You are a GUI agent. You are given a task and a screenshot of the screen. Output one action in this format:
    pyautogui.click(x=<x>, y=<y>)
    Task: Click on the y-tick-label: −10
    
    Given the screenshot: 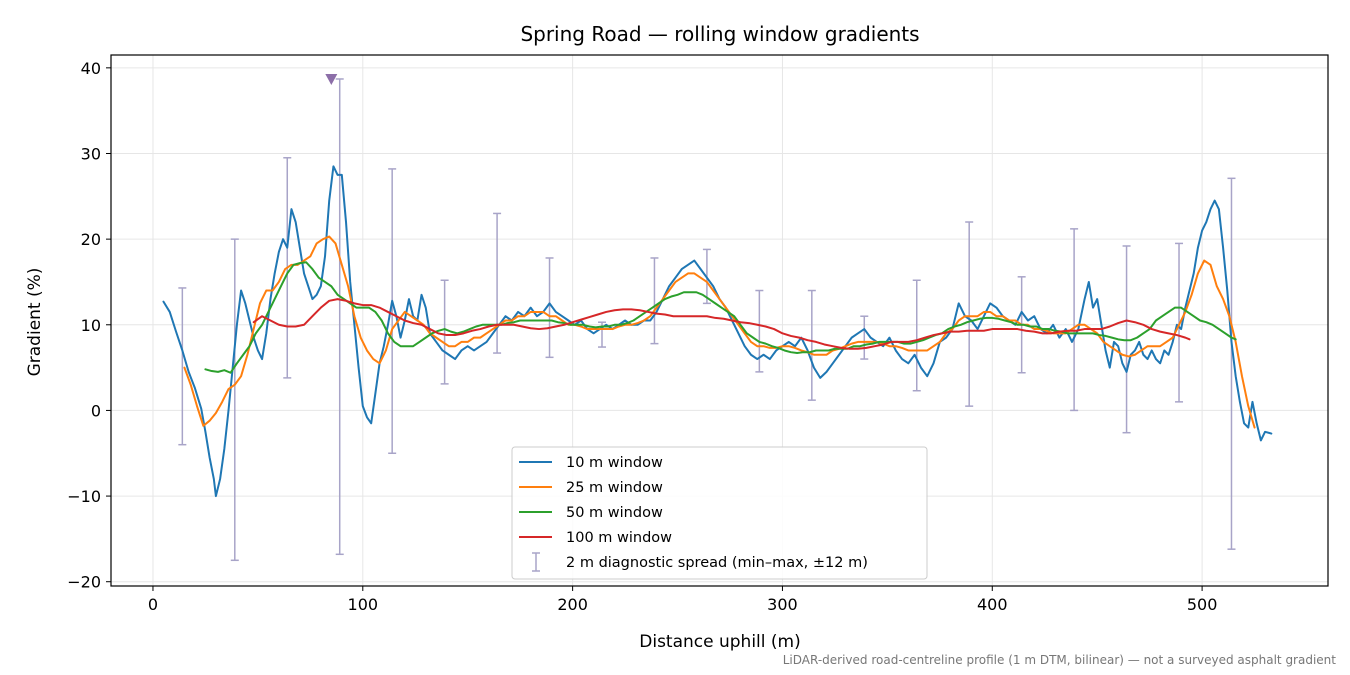 What is the action you would take?
    pyautogui.click(x=84, y=496)
    